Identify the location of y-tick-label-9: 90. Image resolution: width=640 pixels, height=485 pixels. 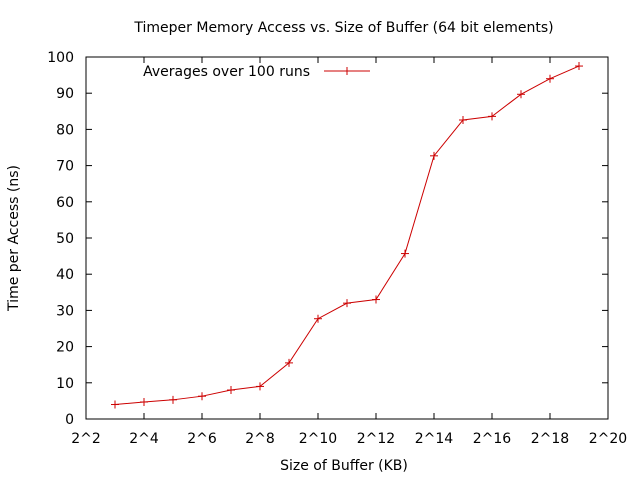
(65, 94).